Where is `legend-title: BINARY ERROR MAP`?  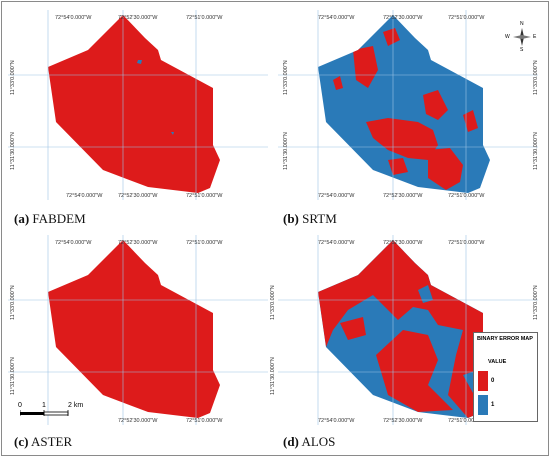
legend-title: BINARY ERROR MAP is located at coordinates (505, 339).